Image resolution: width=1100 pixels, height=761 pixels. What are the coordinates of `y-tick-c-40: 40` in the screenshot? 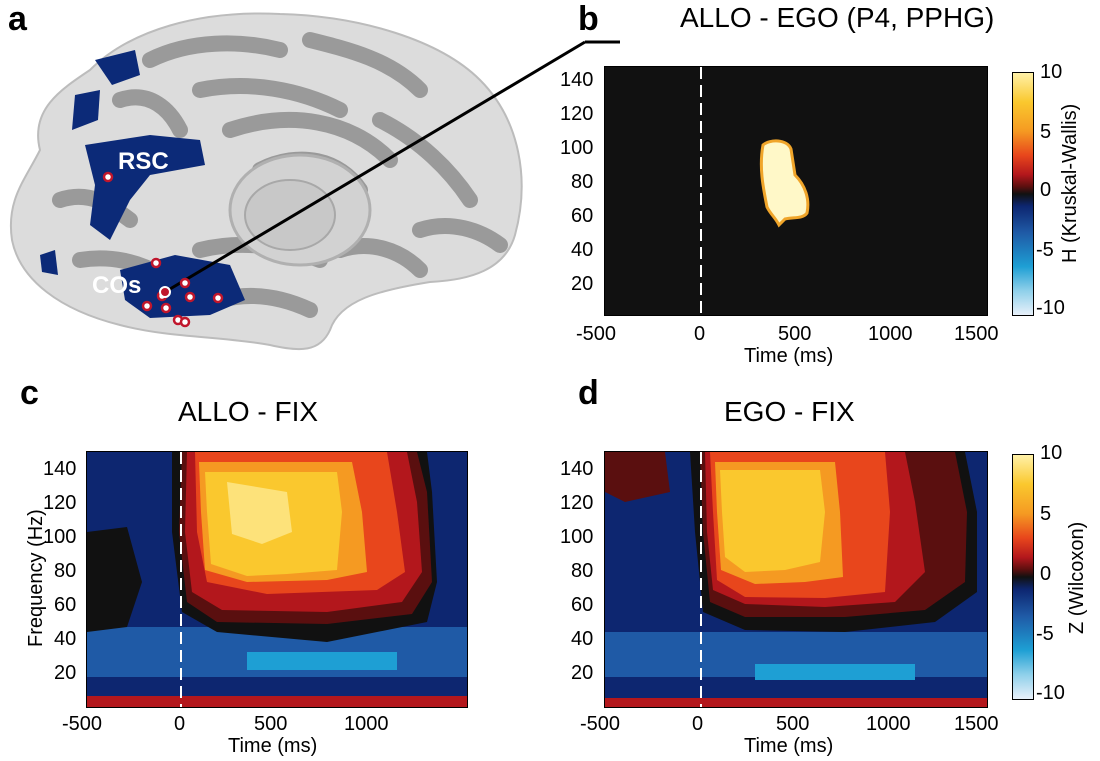 It's located at (65, 639).